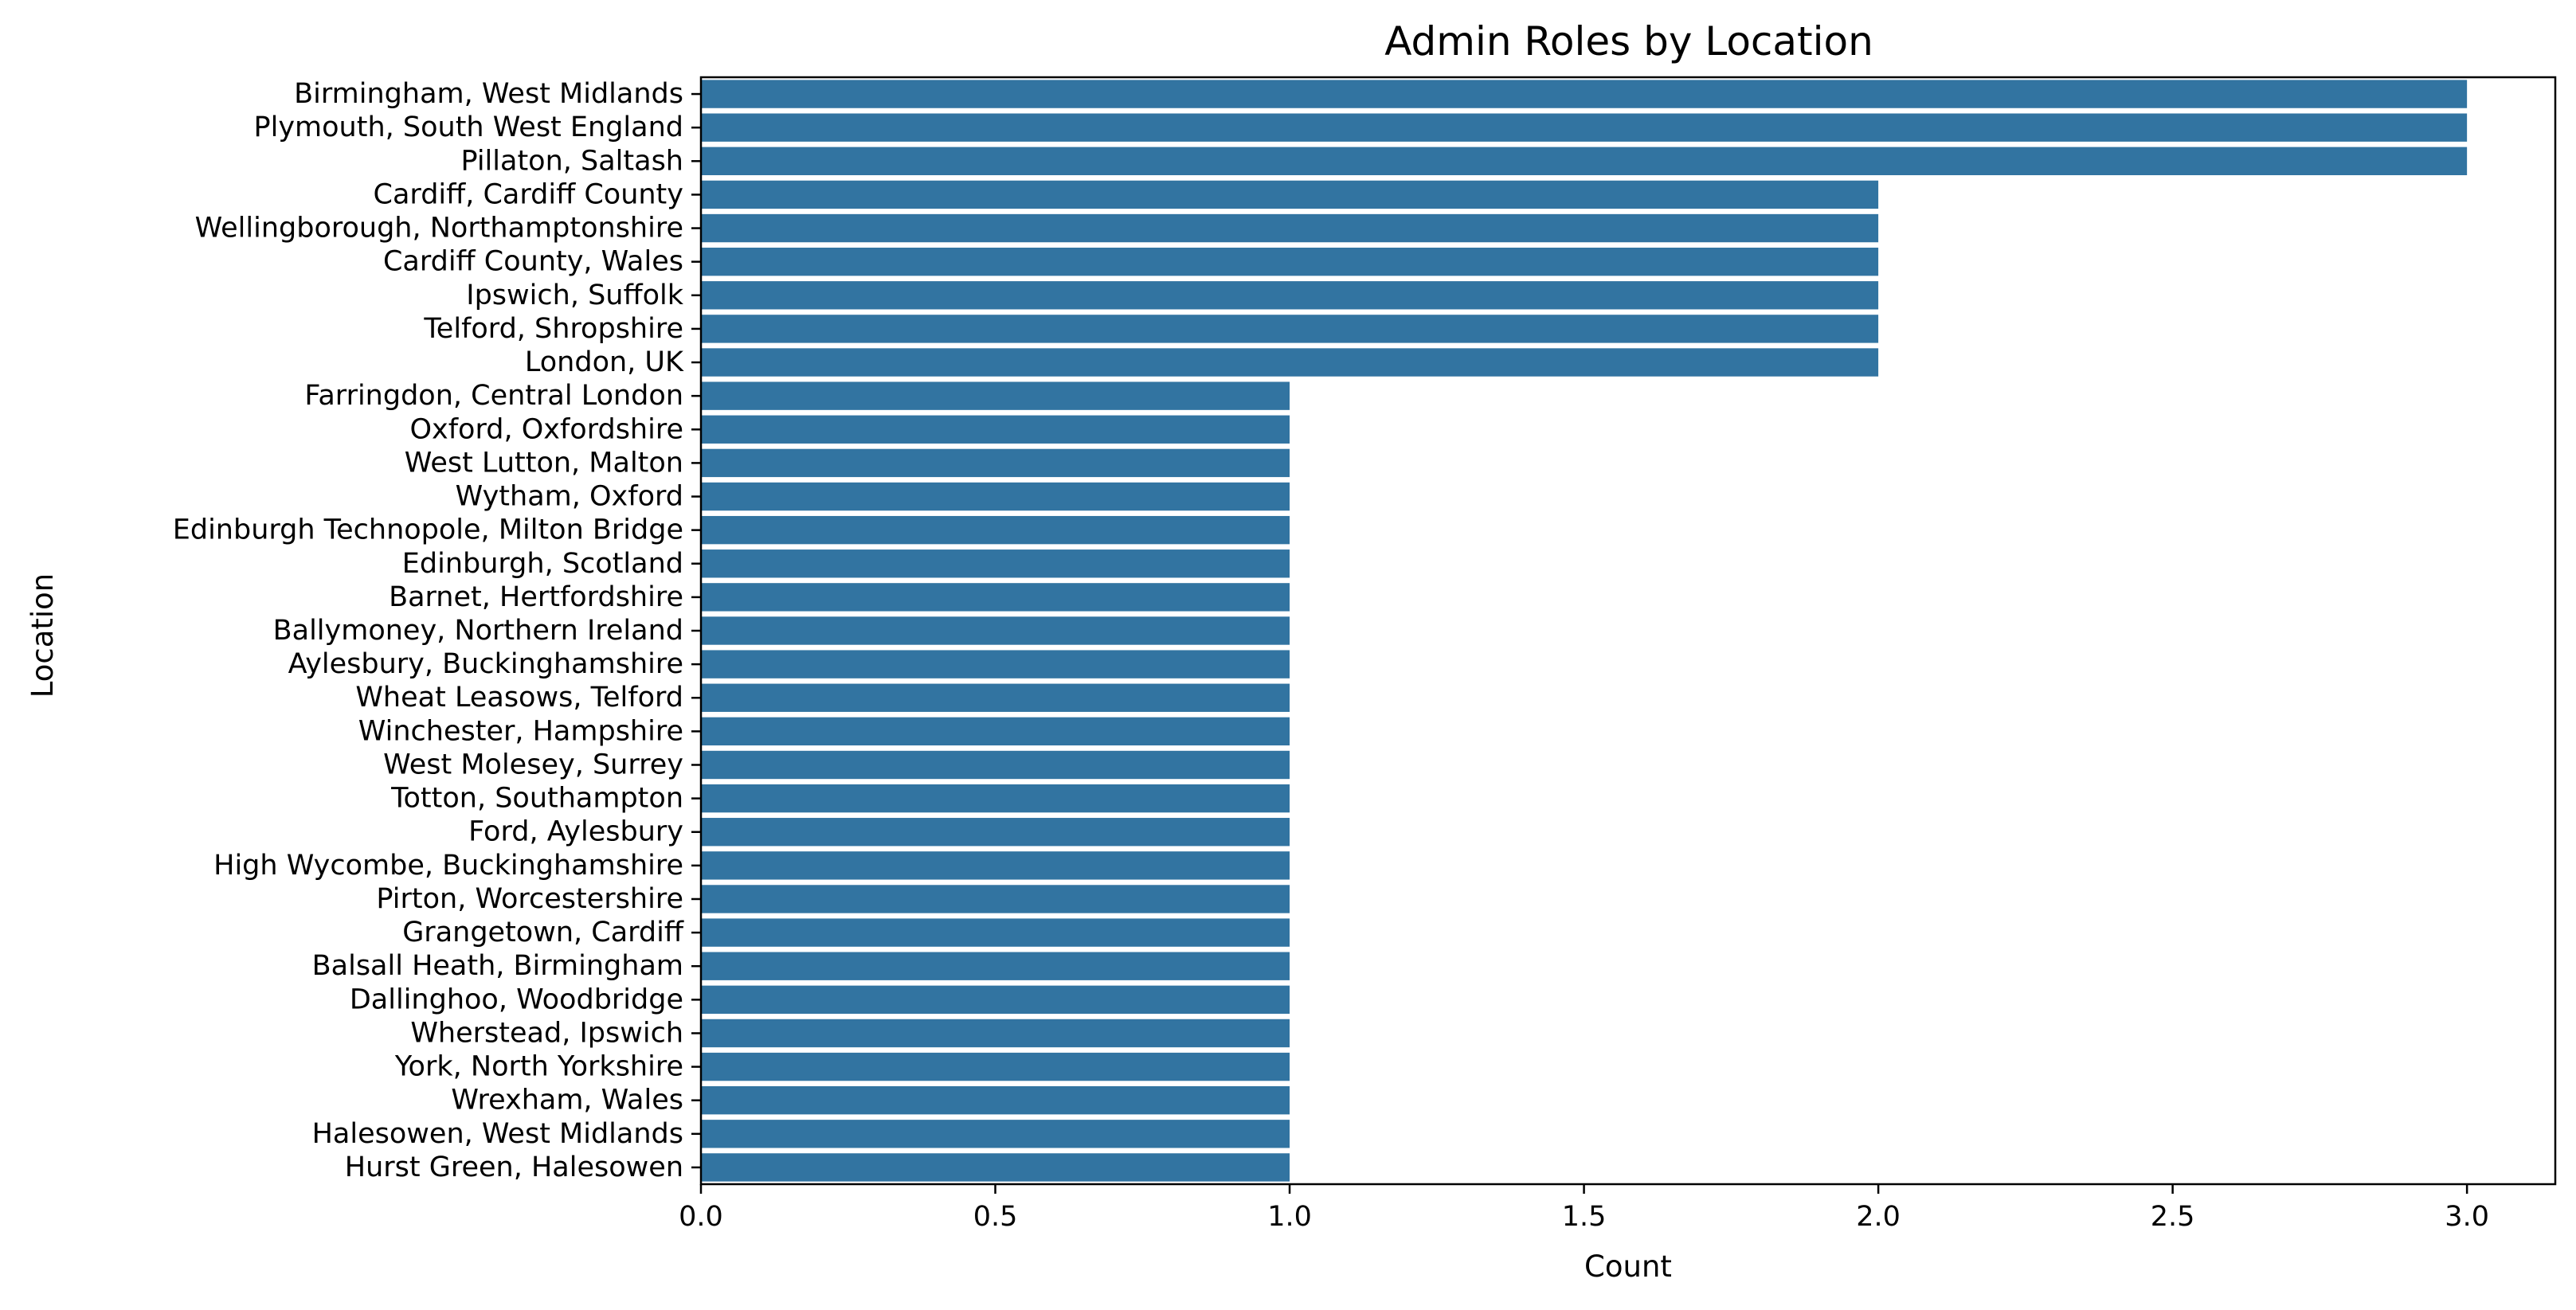  What do you see at coordinates (574, 296) in the screenshot?
I see `y-tick-label: Ipswich, Suffolk` at bounding box center [574, 296].